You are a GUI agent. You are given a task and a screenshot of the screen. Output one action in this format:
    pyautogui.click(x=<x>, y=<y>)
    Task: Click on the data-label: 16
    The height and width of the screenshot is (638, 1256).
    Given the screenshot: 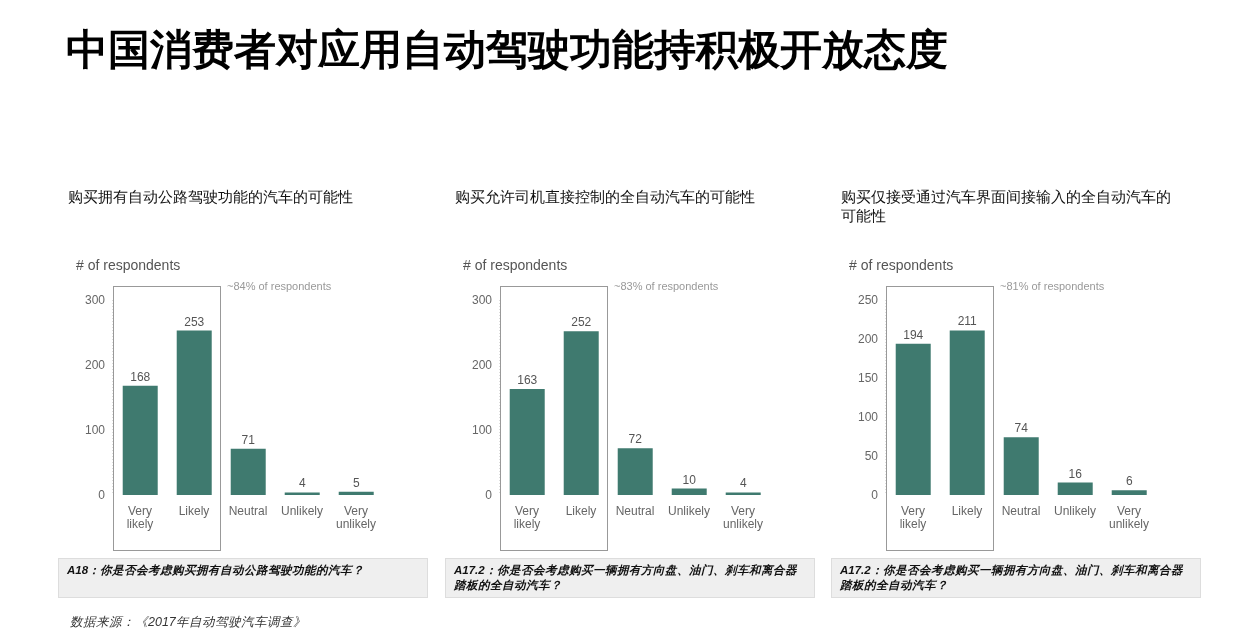 What is the action you would take?
    pyautogui.click(x=1075, y=473)
    